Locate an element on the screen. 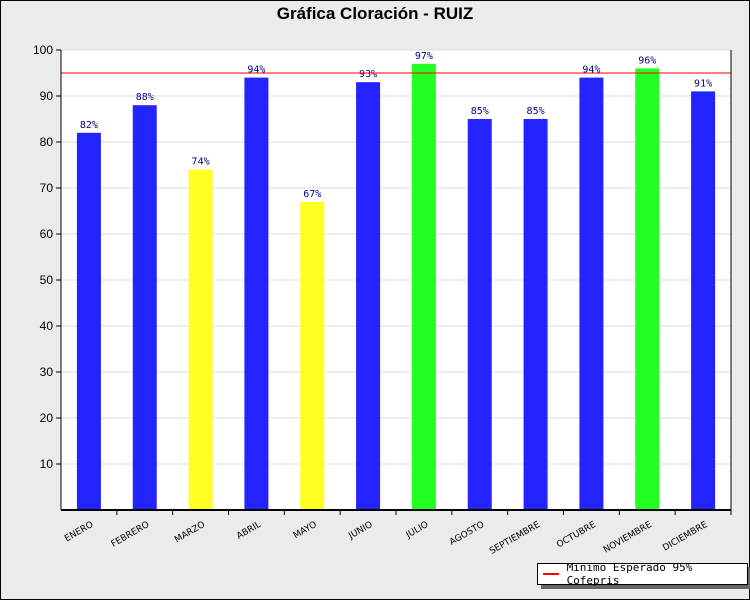 The height and width of the screenshot is (600, 750). y-tick-label: 40 is located at coordinates (47, 326).